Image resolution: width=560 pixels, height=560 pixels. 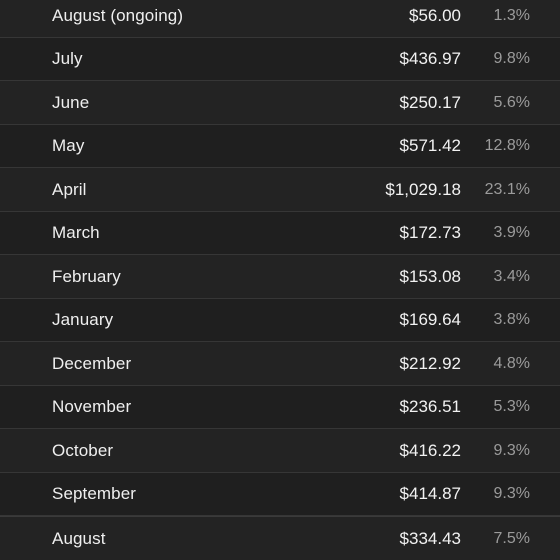 What do you see at coordinates (507, 145) in the screenshot?
I see `percent-value: 12.8%` at bounding box center [507, 145].